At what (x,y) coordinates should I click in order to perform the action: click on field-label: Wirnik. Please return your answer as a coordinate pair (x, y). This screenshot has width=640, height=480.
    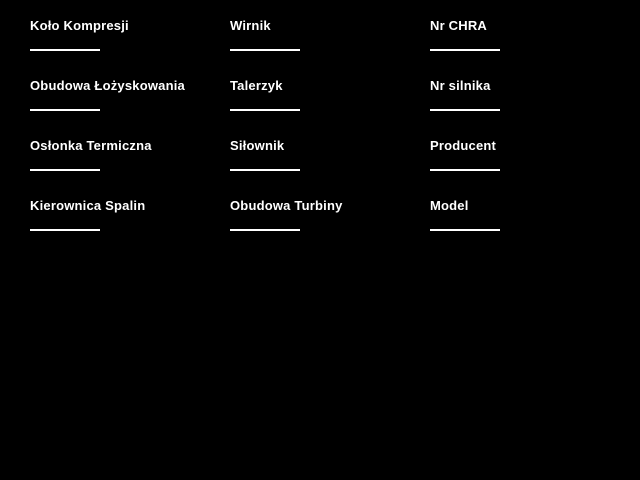
    Looking at the image, I should click on (250, 25).